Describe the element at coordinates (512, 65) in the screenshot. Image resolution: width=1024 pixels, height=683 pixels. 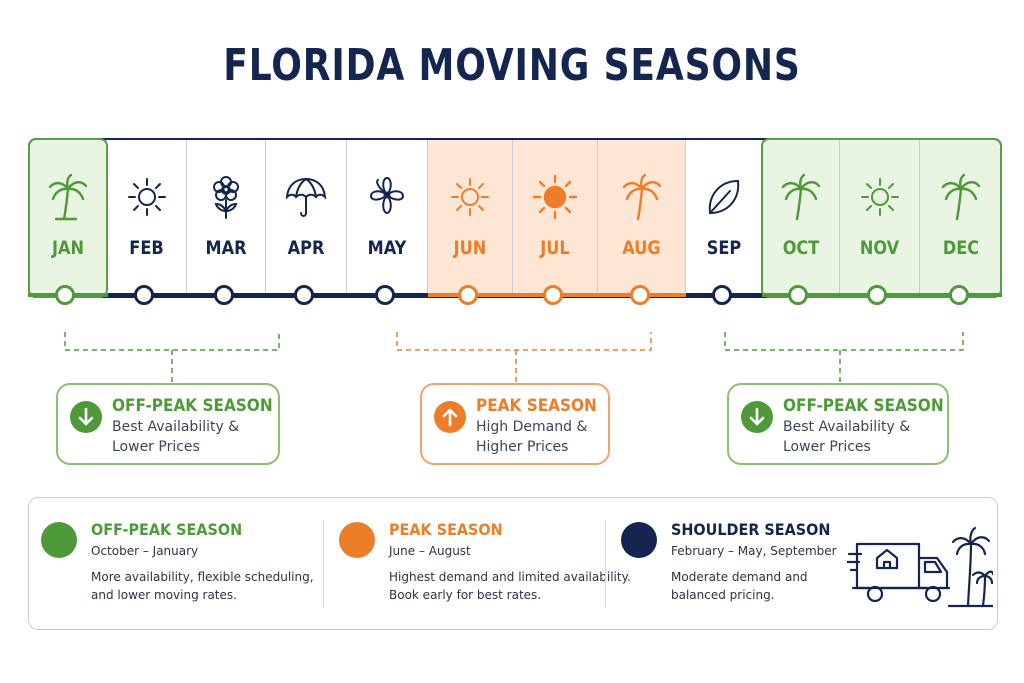
I see `page-title: FLORIDA MOVING SEASONS` at that location.